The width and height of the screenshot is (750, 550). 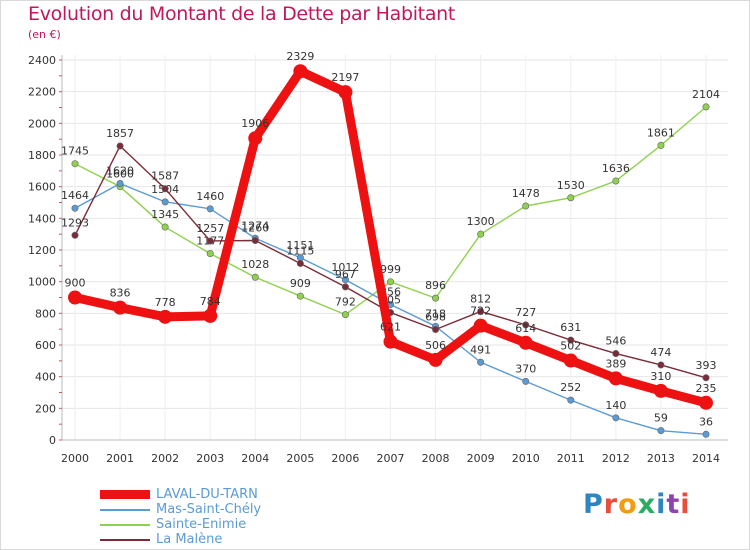 What do you see at coordinates (706, 388) in the screenshot?
I see `data-label: 235` at bounding box center [706, 388].